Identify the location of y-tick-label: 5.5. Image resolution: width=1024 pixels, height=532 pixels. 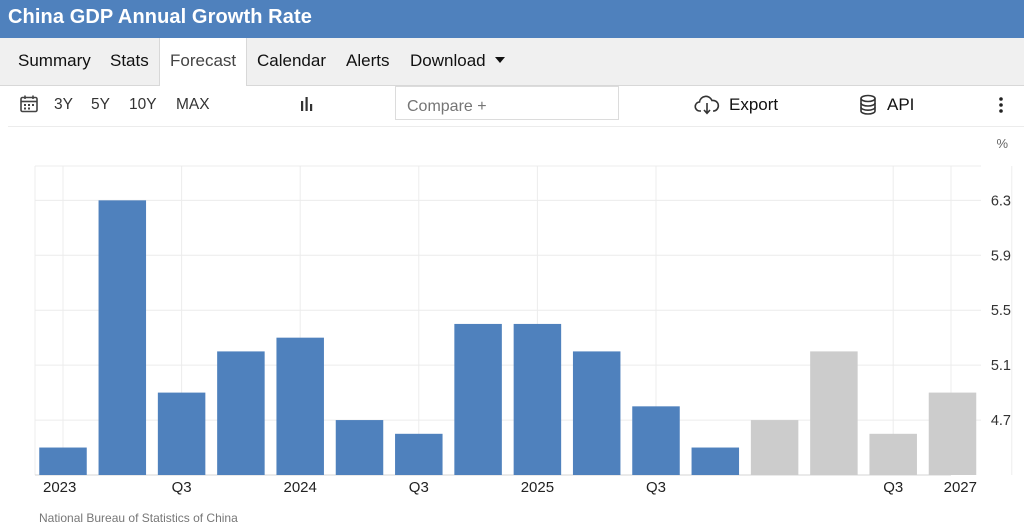
(1001, 311).